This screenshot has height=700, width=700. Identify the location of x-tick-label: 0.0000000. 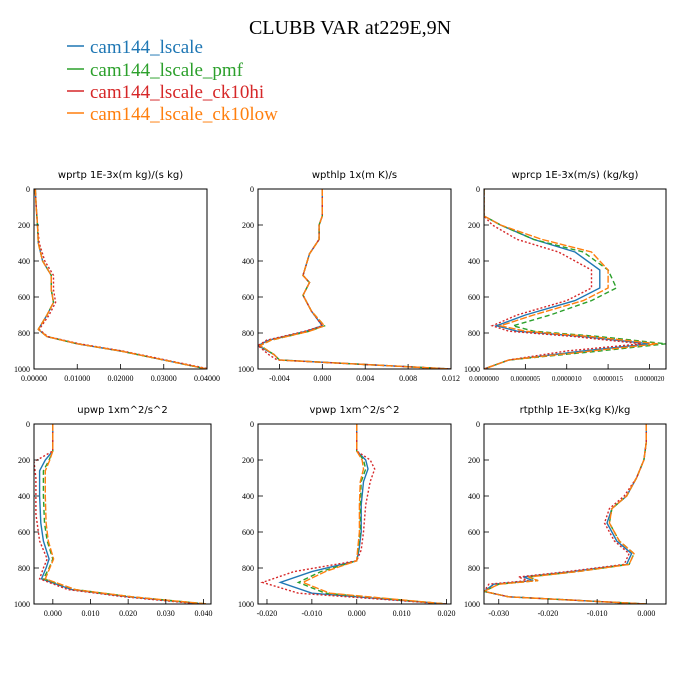
(484, 379).